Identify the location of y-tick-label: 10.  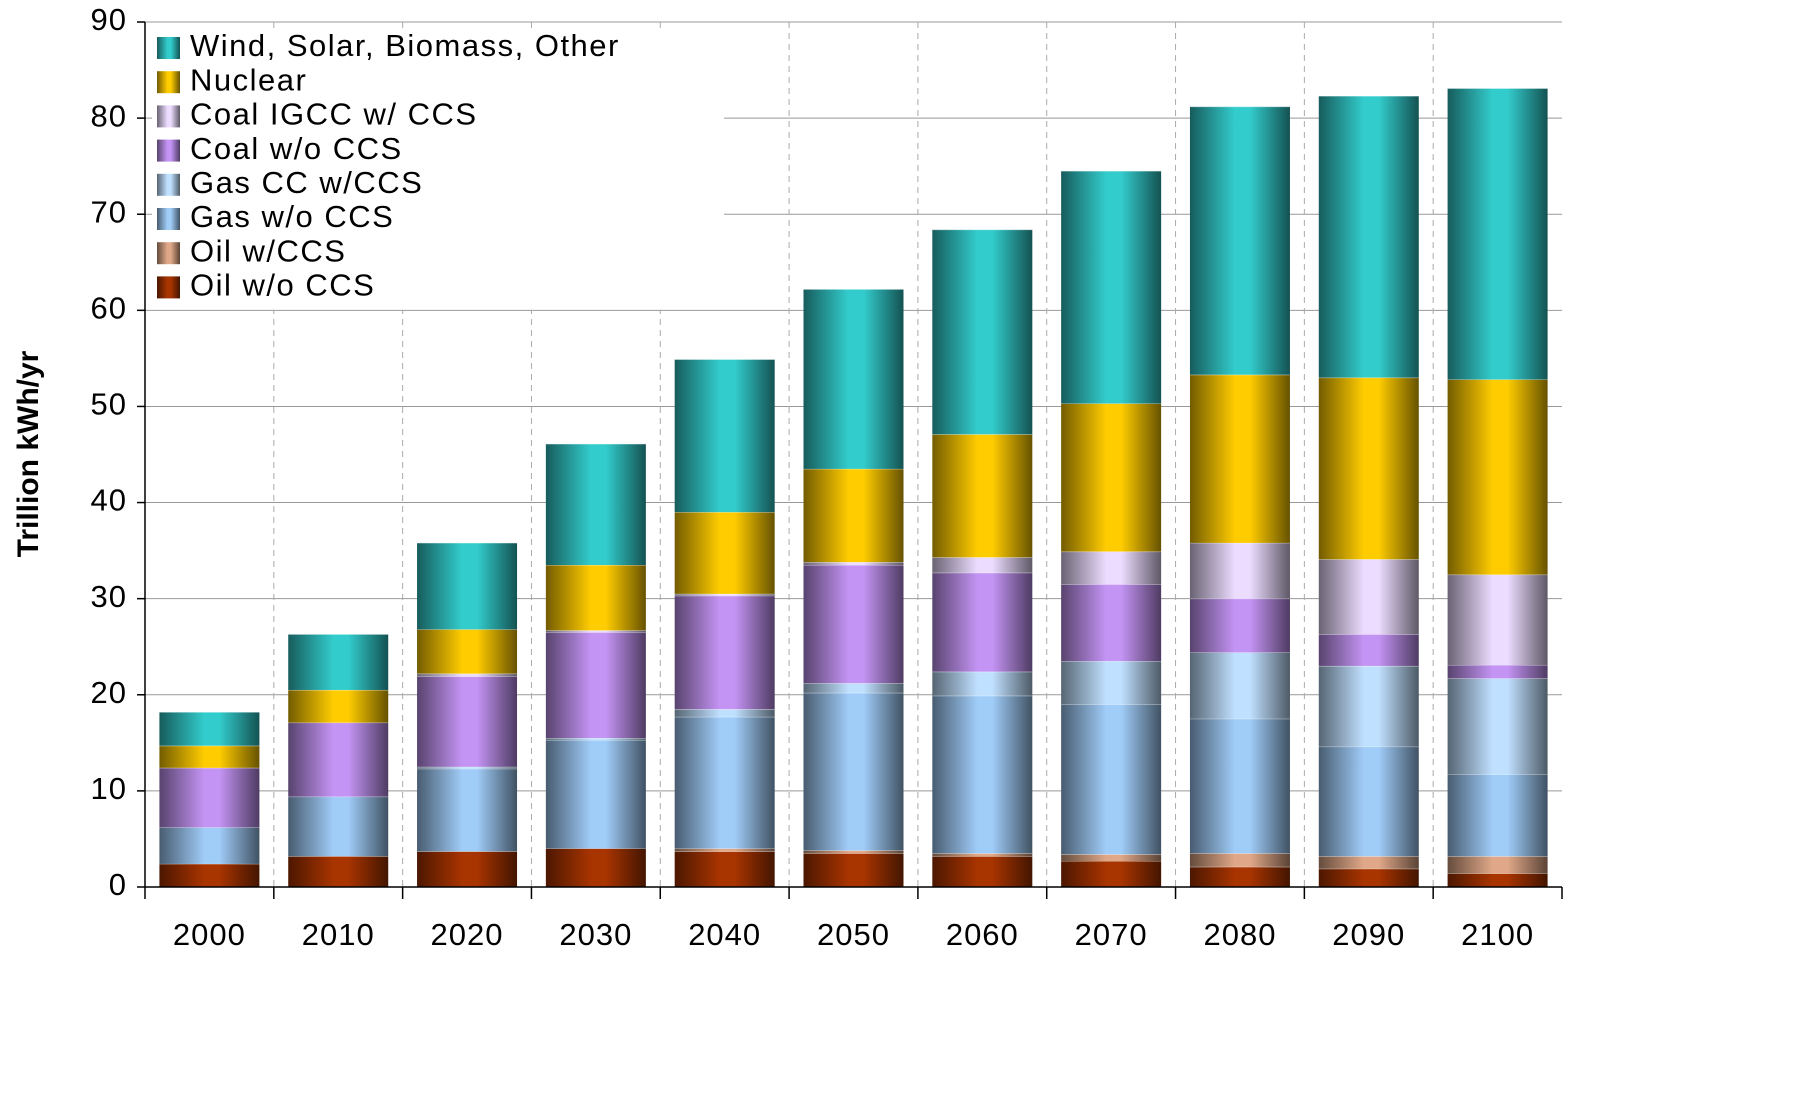
(109, 788).